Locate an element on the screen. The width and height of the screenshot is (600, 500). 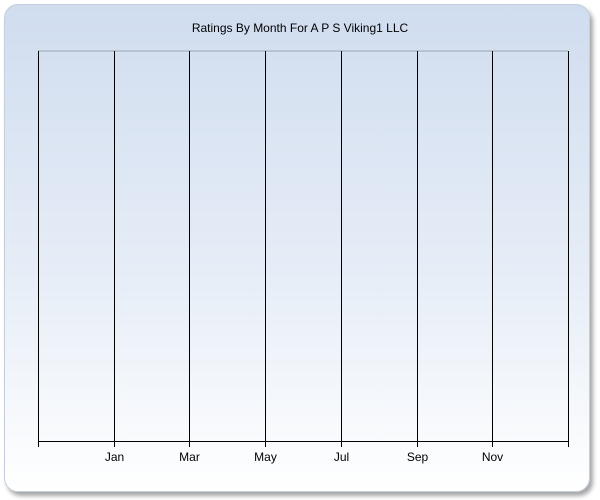
x-tick-label: Nov is located at coordinates (492, 457).